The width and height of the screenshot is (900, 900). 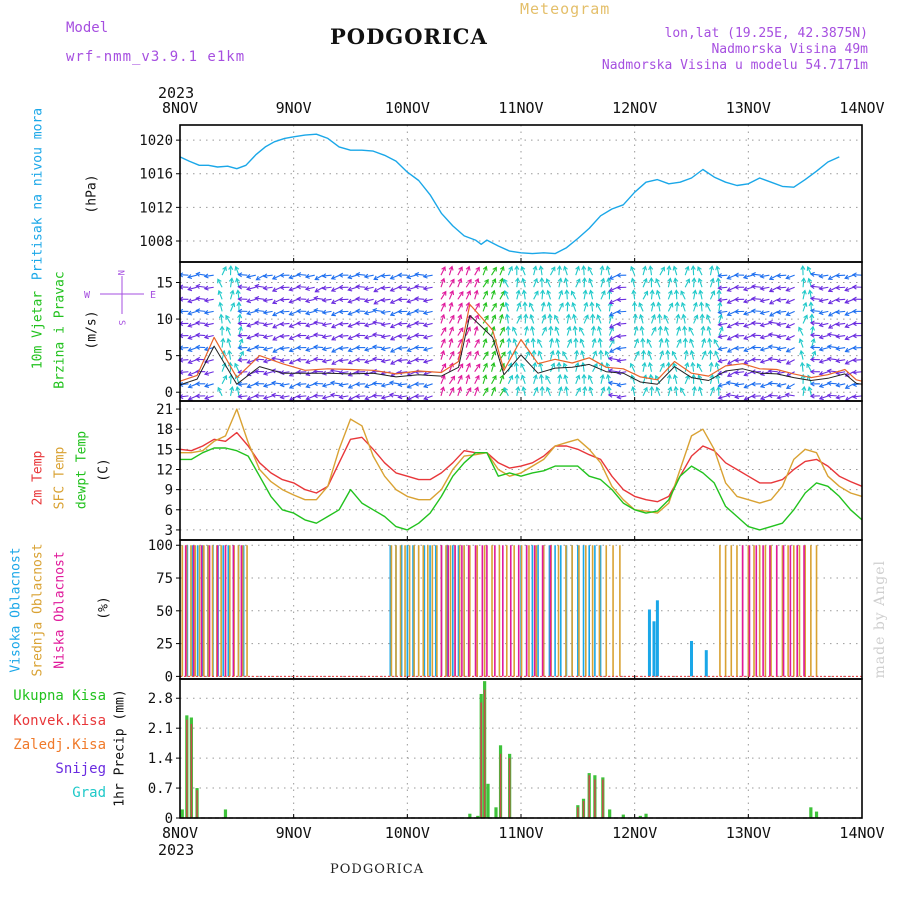 I want to click on meteogram-label: Meteogram, so click(x=565, y=9).